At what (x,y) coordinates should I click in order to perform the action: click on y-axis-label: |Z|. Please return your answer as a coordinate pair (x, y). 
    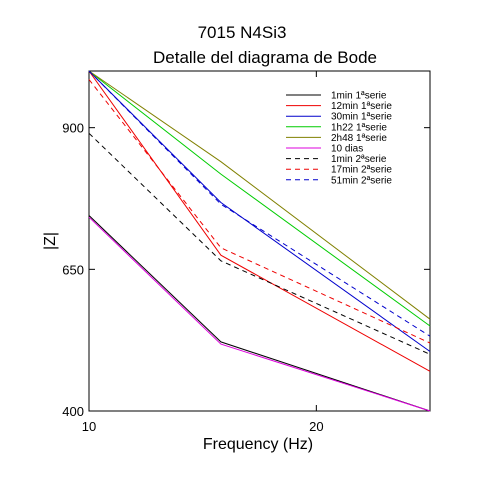
    Looking at the image, I should click on (50, 241).